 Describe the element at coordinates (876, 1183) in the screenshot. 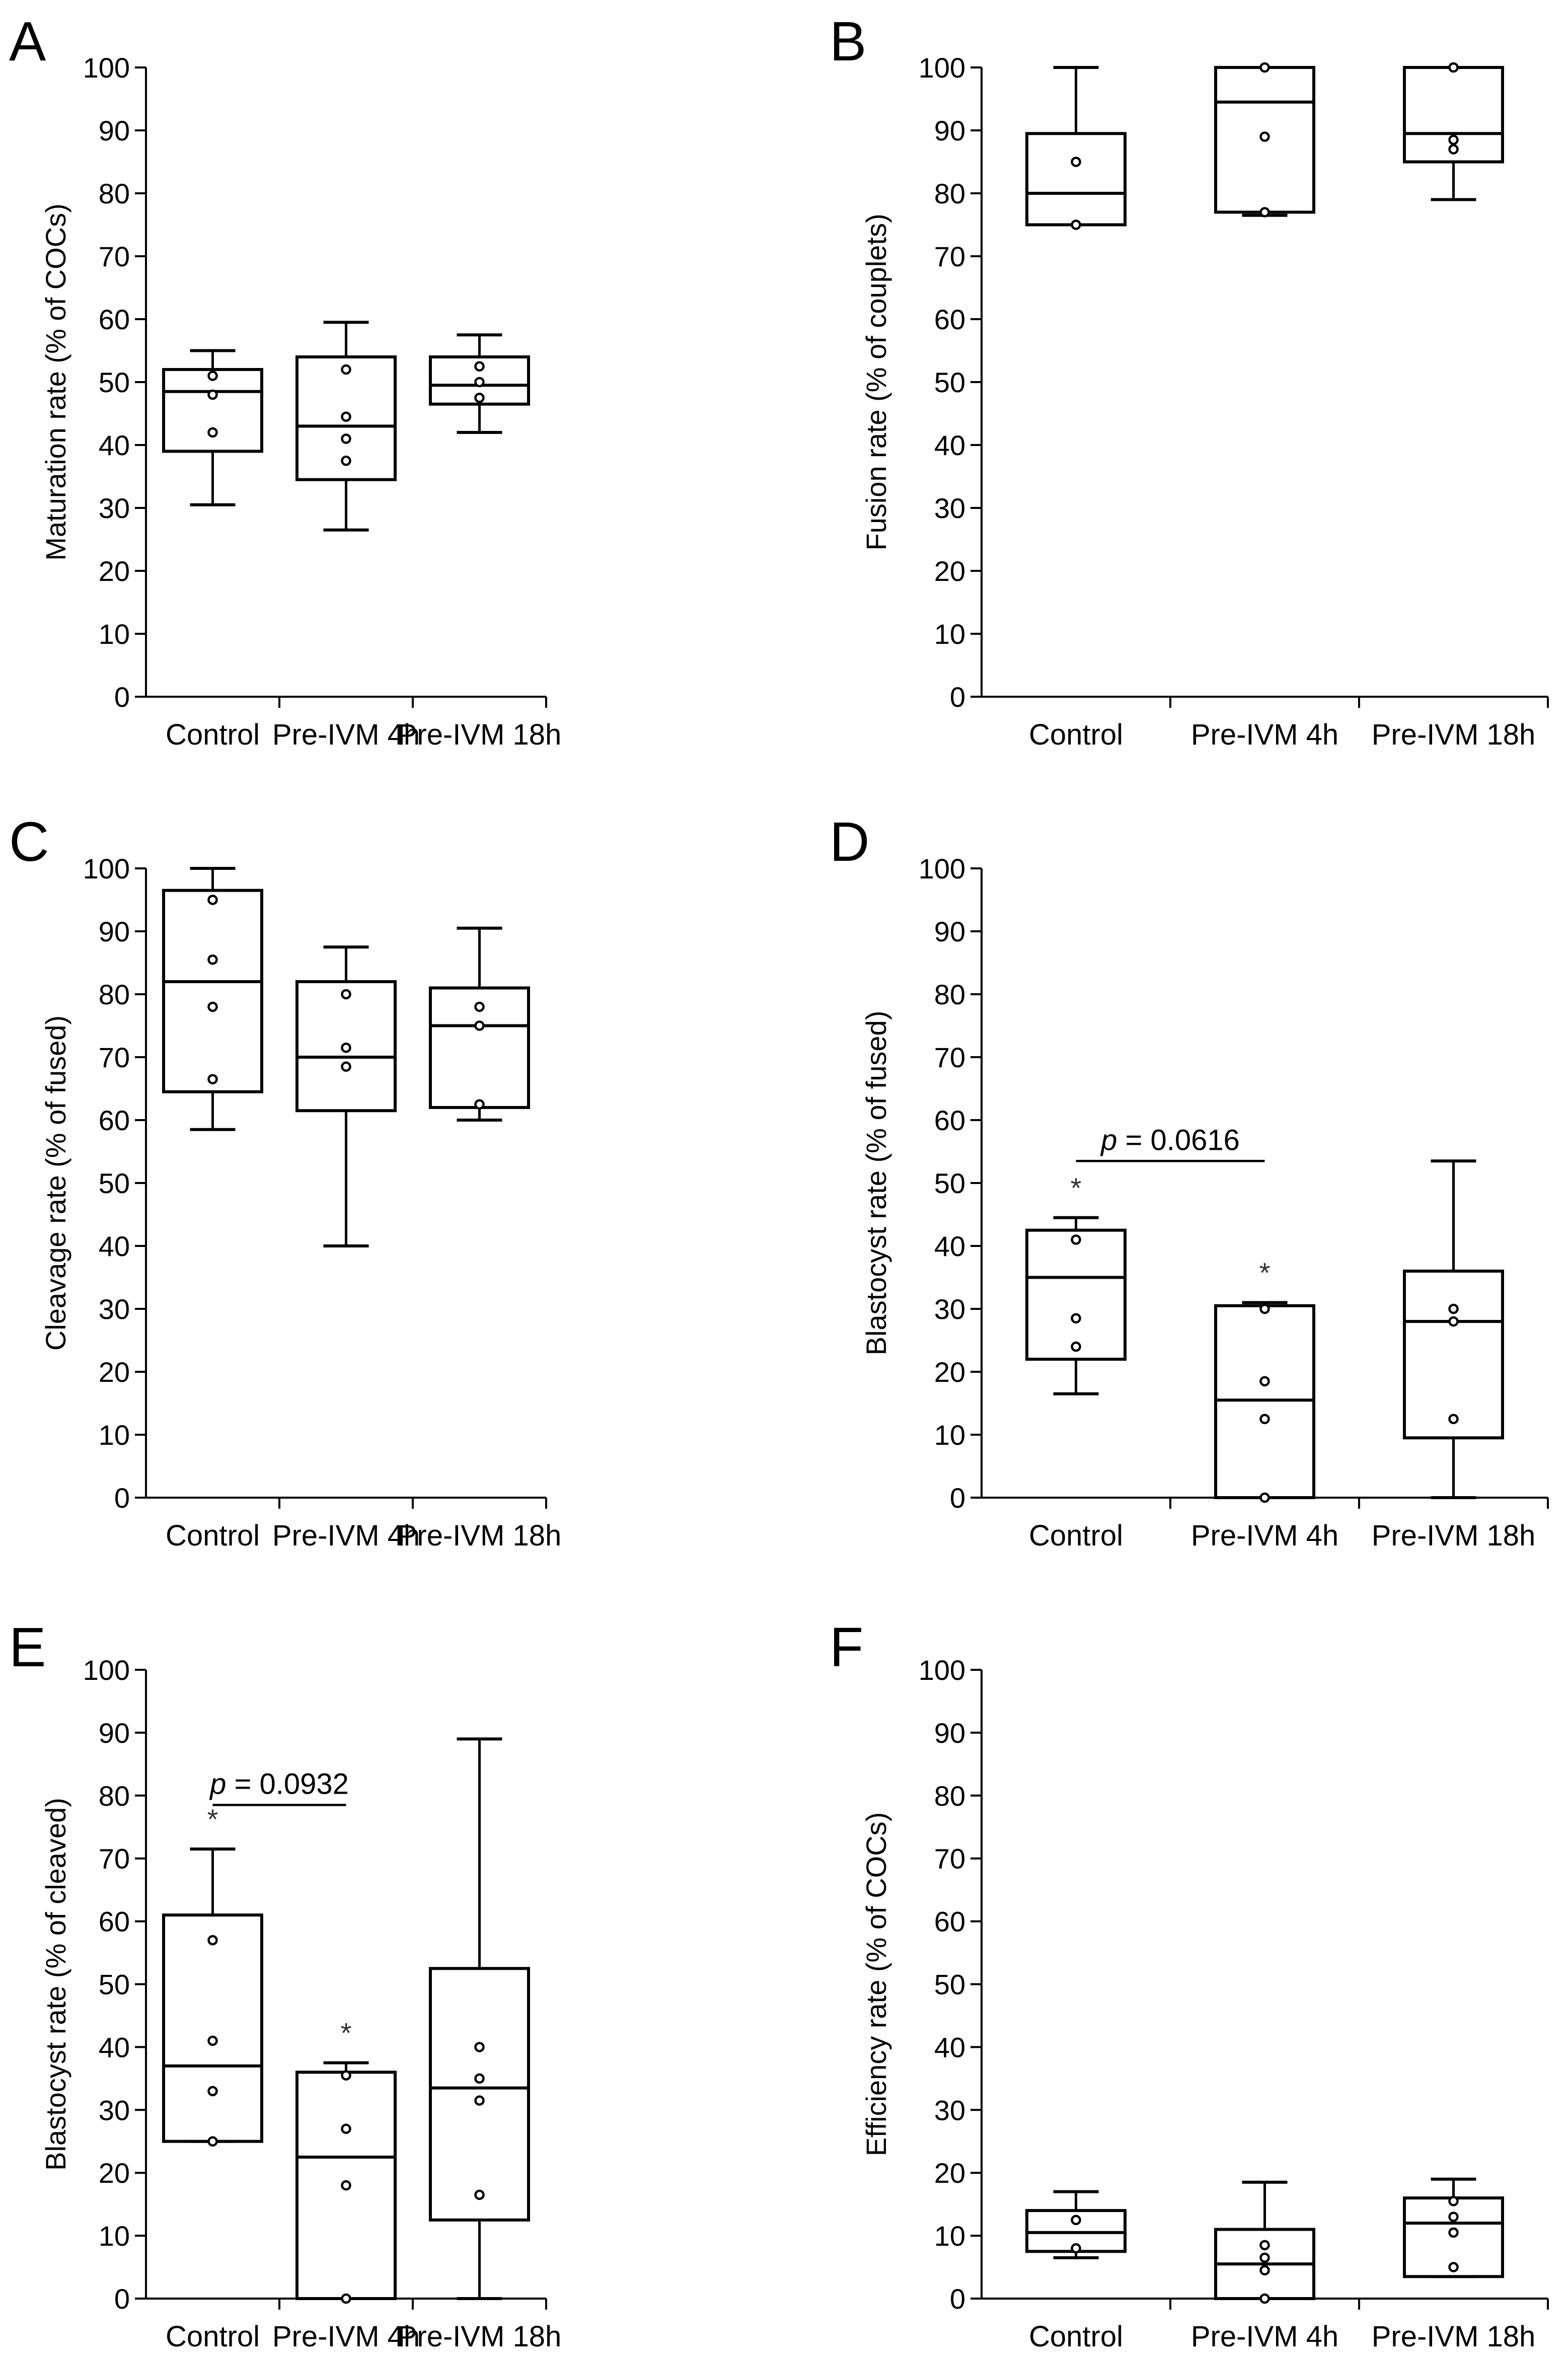

I see `y-axis-label: Blastocyst rate (% of fused)` at that location.